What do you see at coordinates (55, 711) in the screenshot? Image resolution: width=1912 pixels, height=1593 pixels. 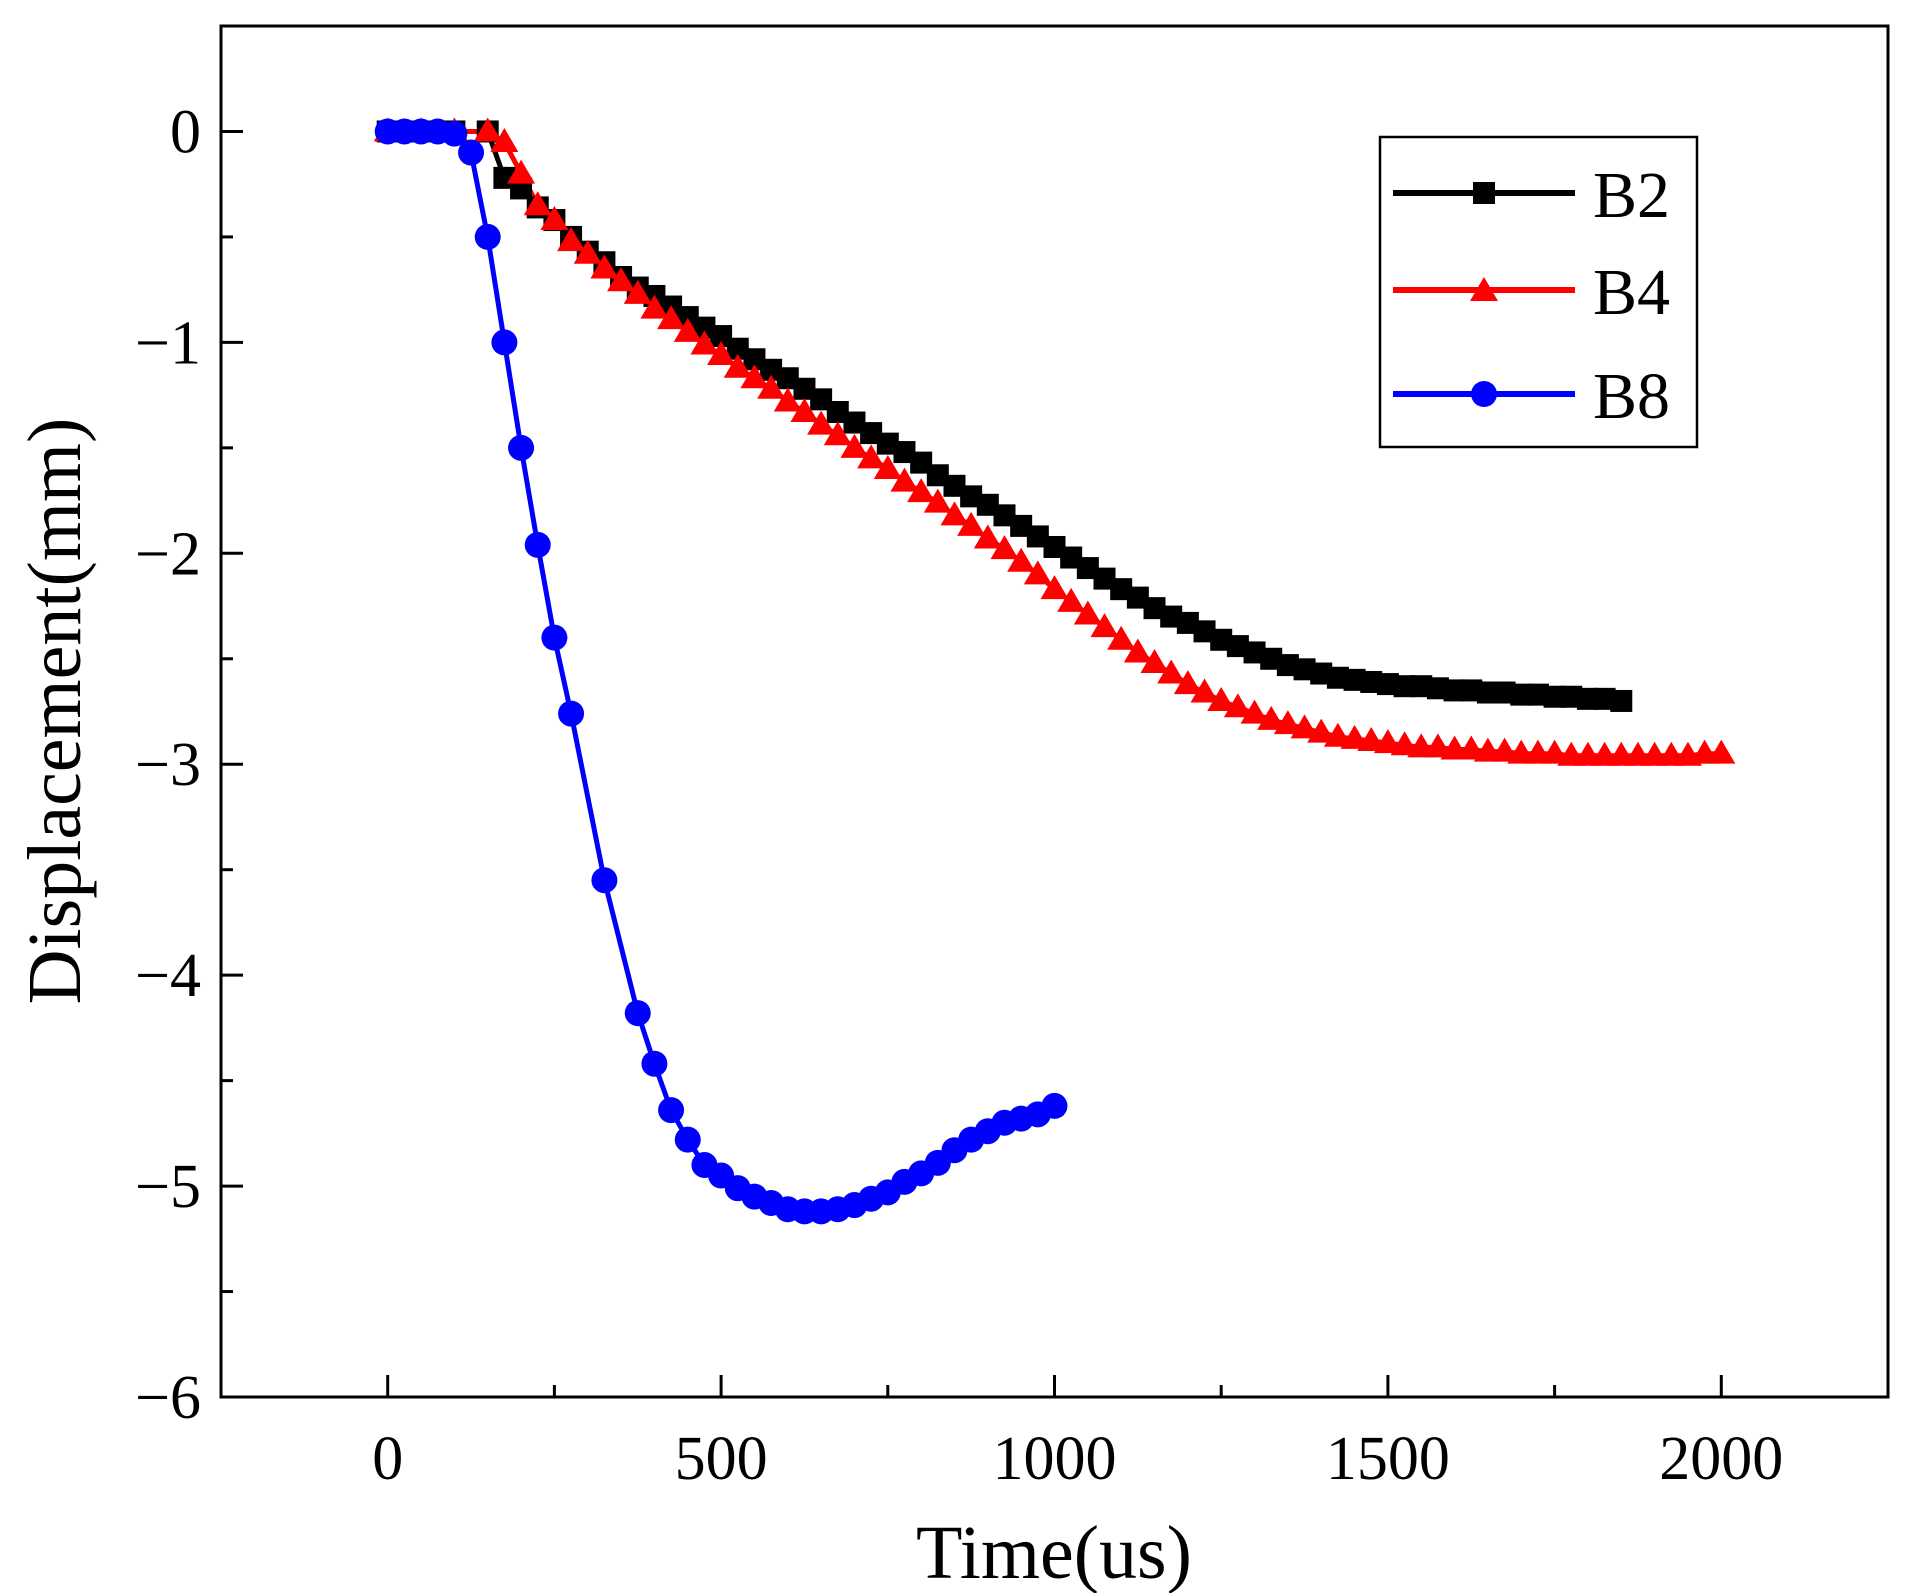 I see `y-axis-title: Displacement(mm)` at bounding box center [55, 711].